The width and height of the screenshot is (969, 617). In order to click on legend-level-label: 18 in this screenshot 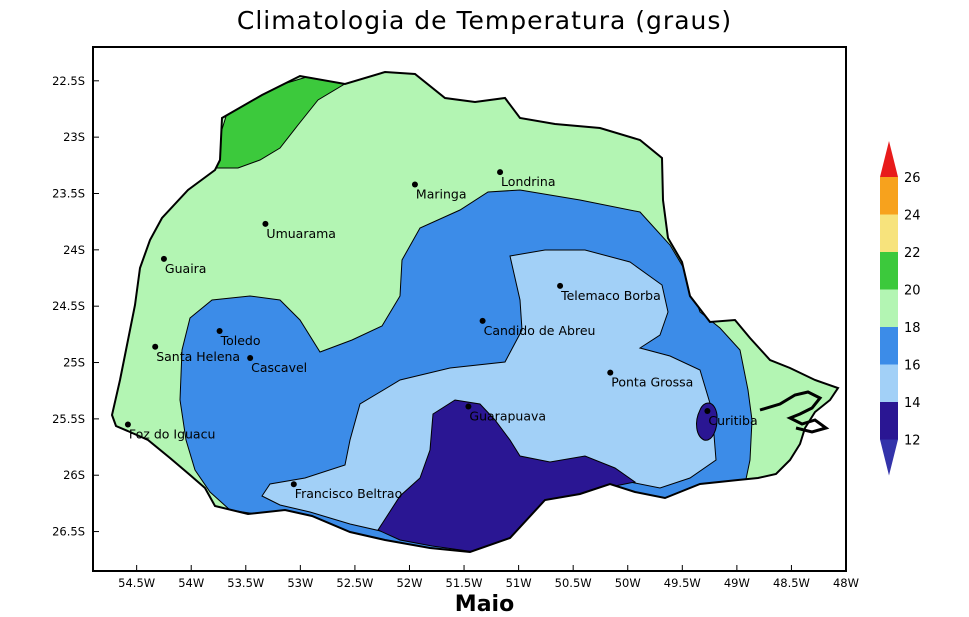, I will do `click(912, 328)`.